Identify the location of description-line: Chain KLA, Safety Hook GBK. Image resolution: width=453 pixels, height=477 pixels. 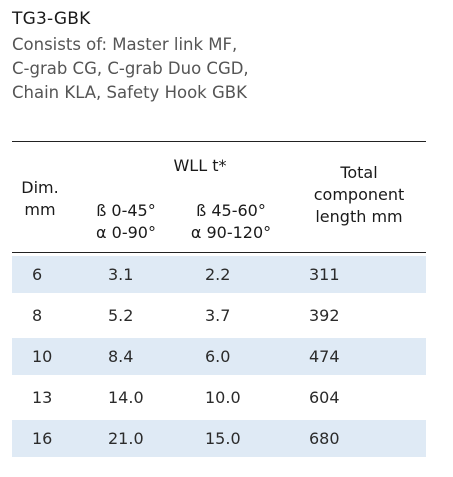
(129, 92).